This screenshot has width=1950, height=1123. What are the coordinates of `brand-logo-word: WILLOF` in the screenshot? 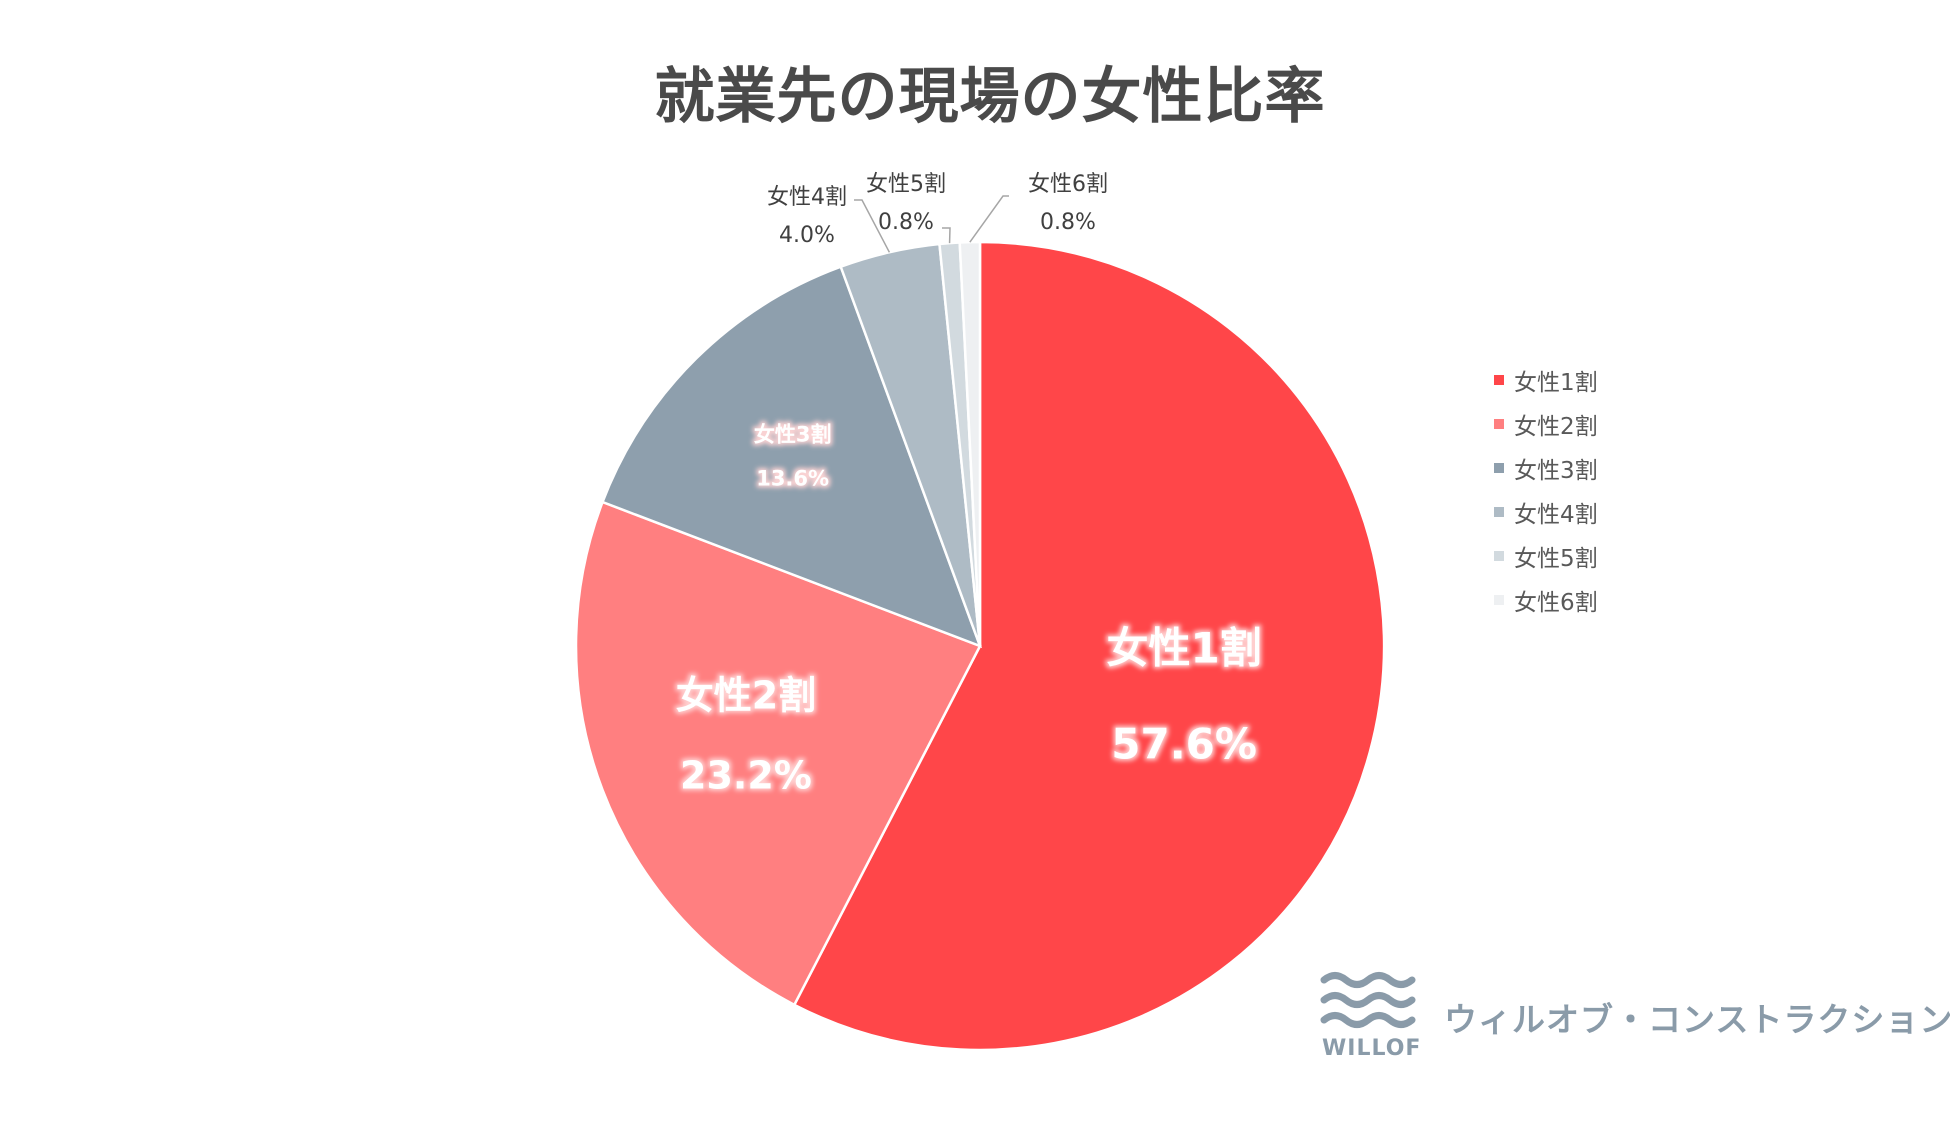 It's located at (1372, 1048).